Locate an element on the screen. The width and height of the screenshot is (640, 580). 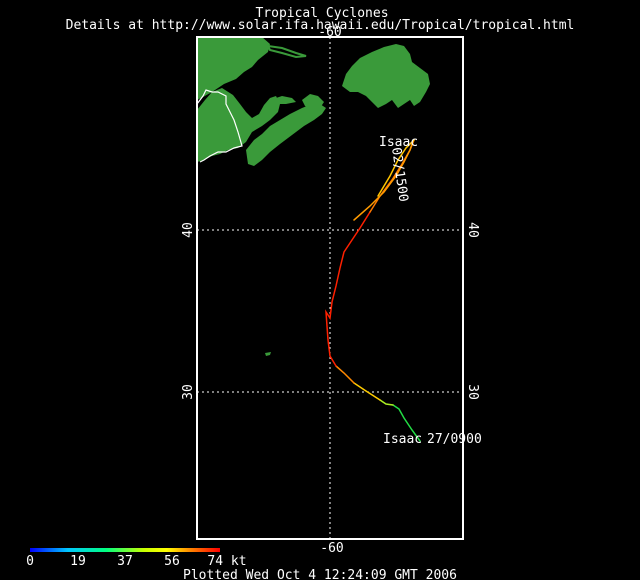
lat-40-label-right: 40 is located at coordinates (472, 230).